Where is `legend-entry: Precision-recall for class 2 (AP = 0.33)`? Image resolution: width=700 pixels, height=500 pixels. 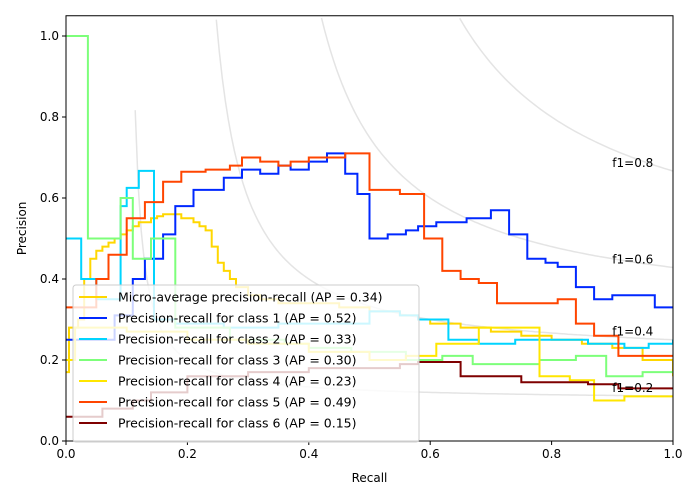 legend-entry: Precision-recall for class 2 (AP = 0.33) is located at coordinates (237, 339).